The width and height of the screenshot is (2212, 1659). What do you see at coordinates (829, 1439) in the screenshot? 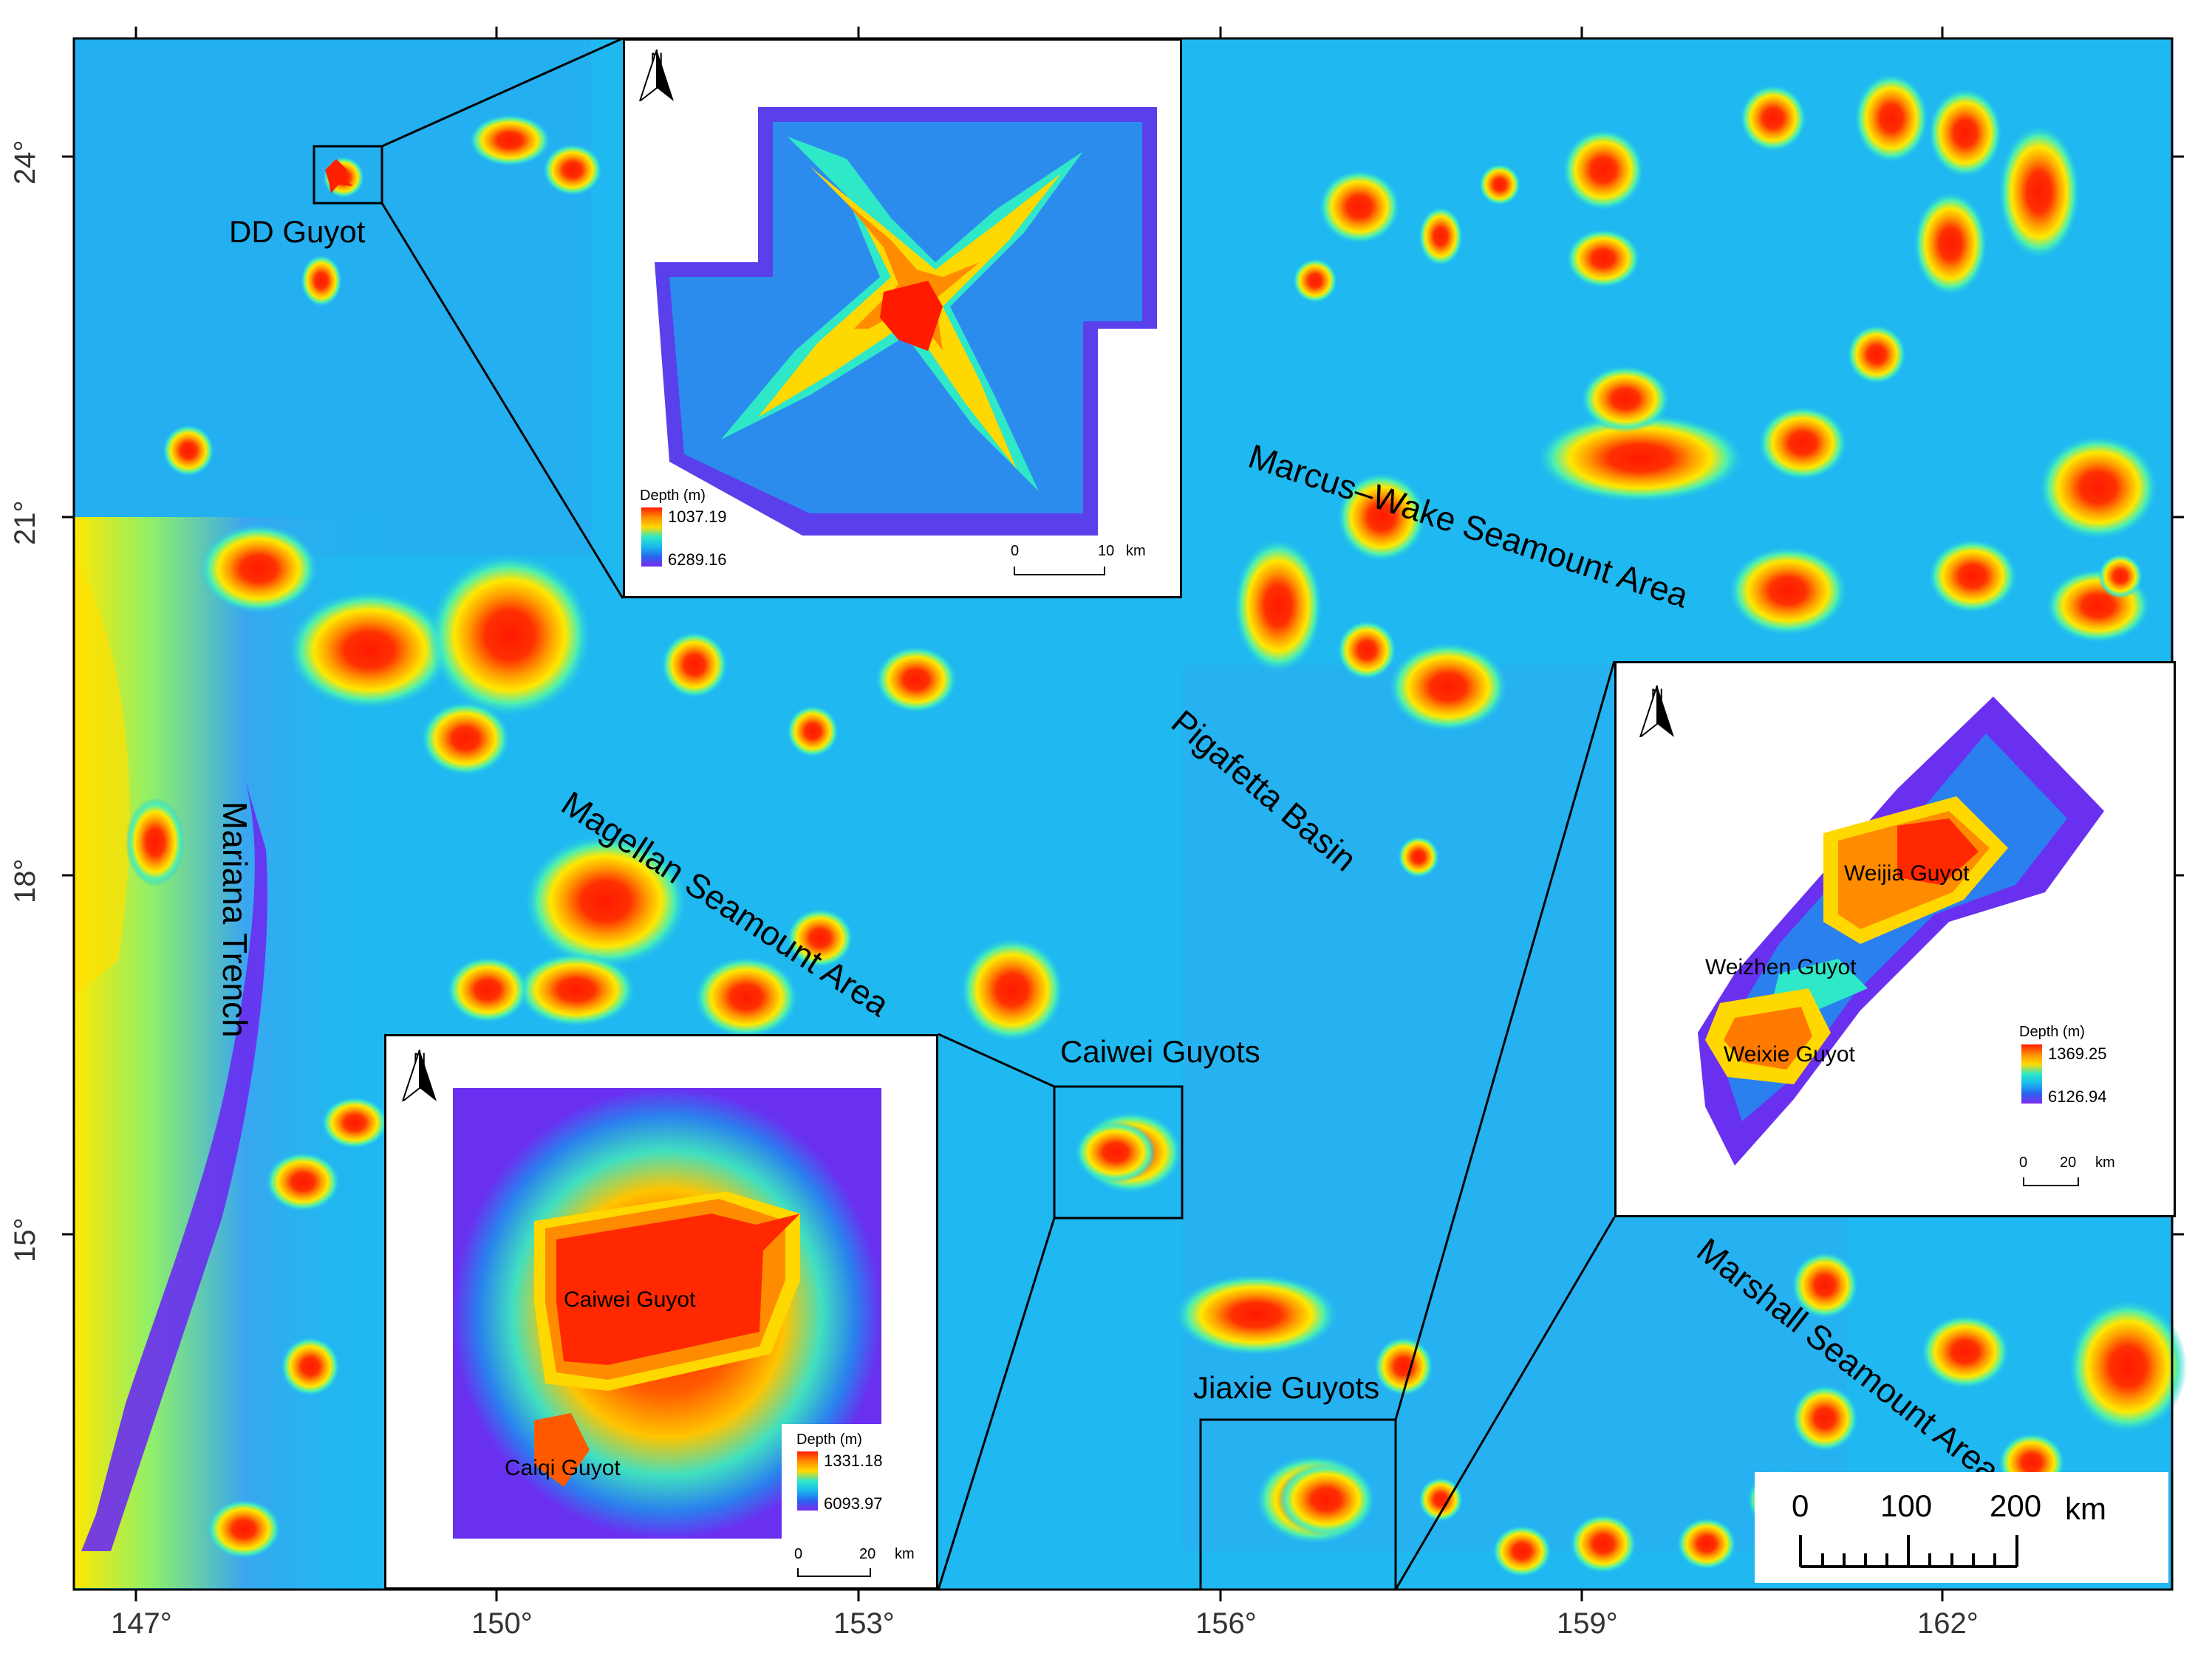
I see `caiwei-legend-title: Depth (m)` at bounding box center [829, 1439].